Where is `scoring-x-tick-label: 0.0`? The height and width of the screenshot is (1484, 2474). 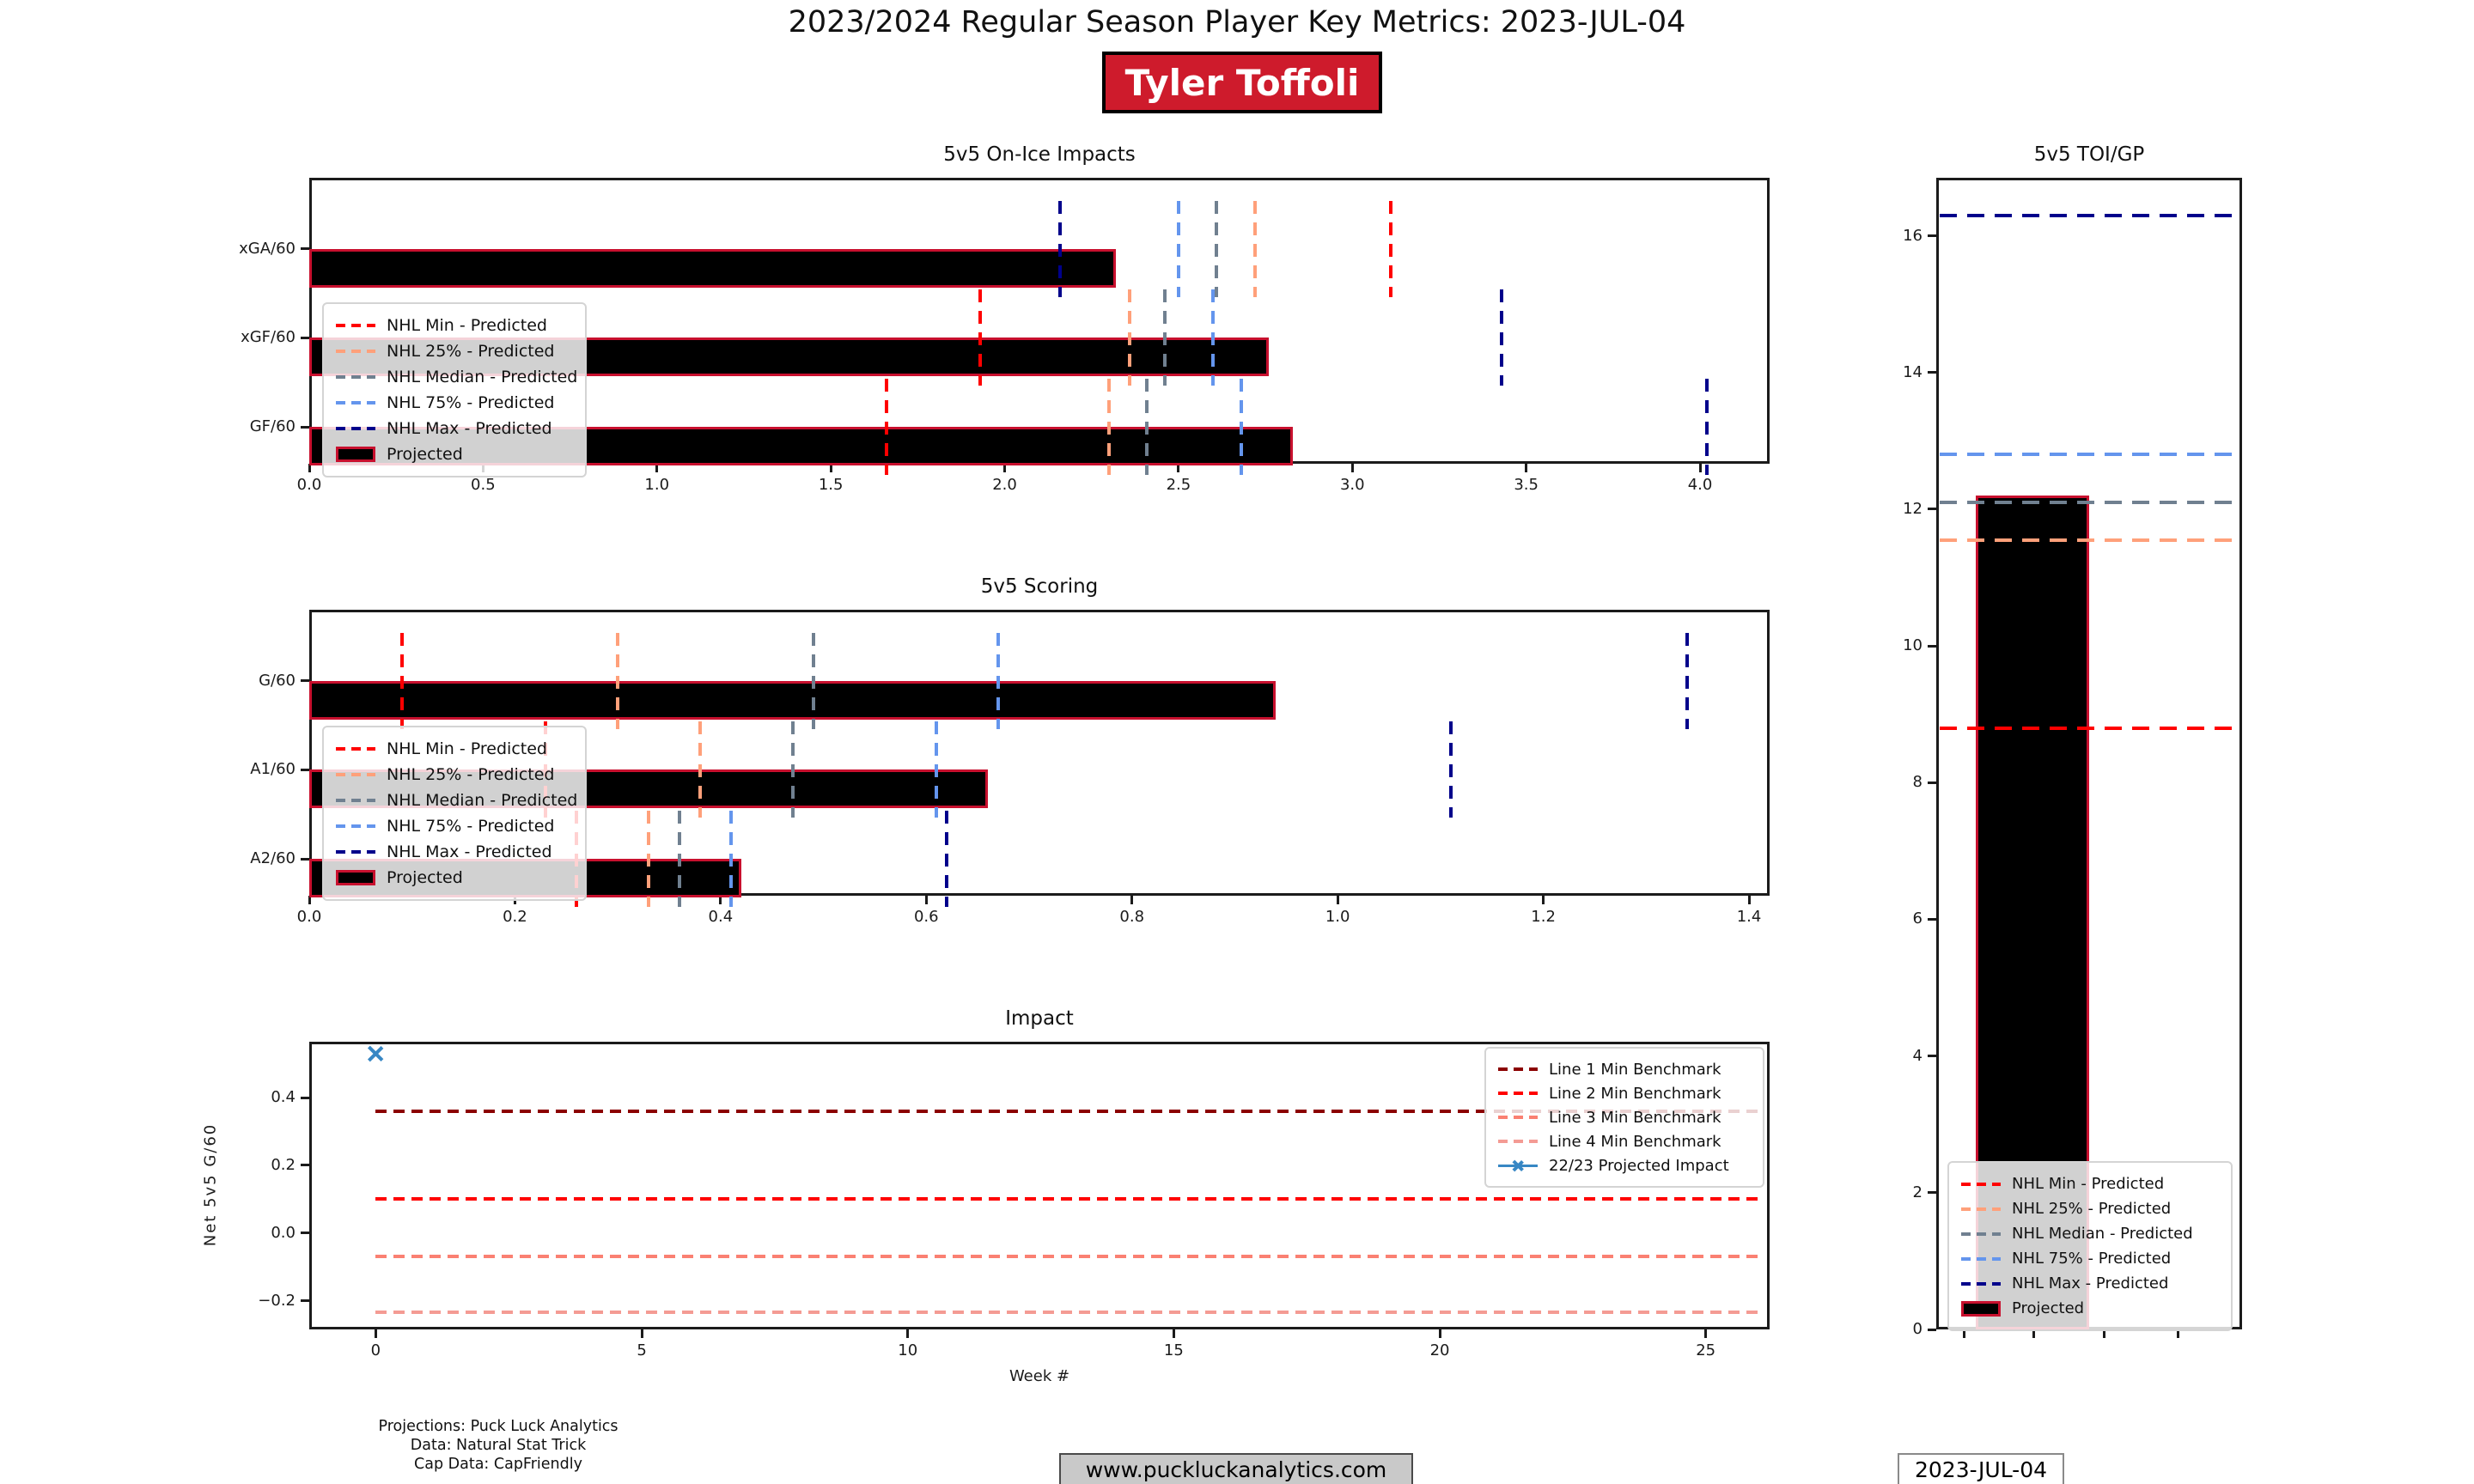 scoring-x-tick-label: 0.0 is located at coordinates (309, 917).